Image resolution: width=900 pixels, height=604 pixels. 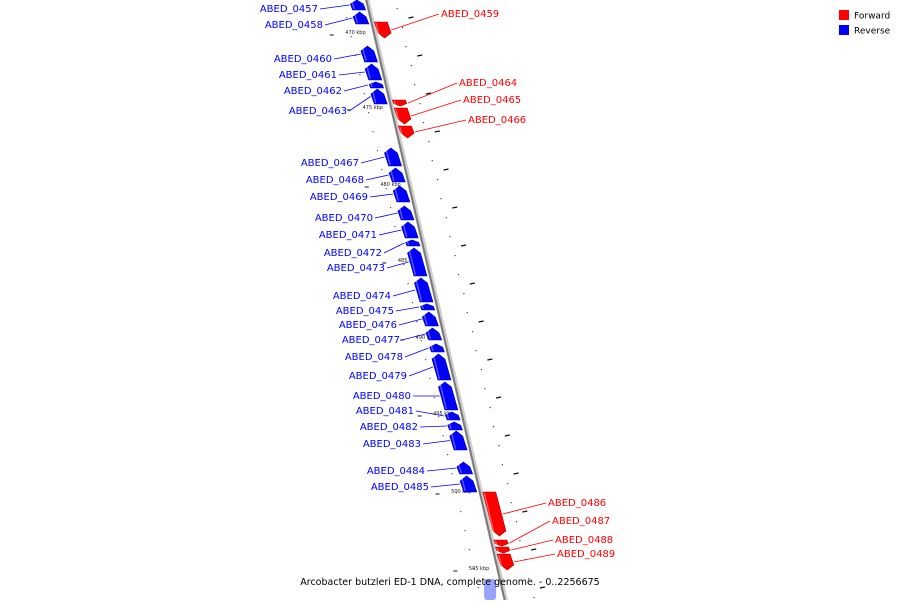 What do you see at coordinates (443, 414) in the screenshot?
I see `kbp-tick-label: 495 kbp` at bounding box center [443, 414].